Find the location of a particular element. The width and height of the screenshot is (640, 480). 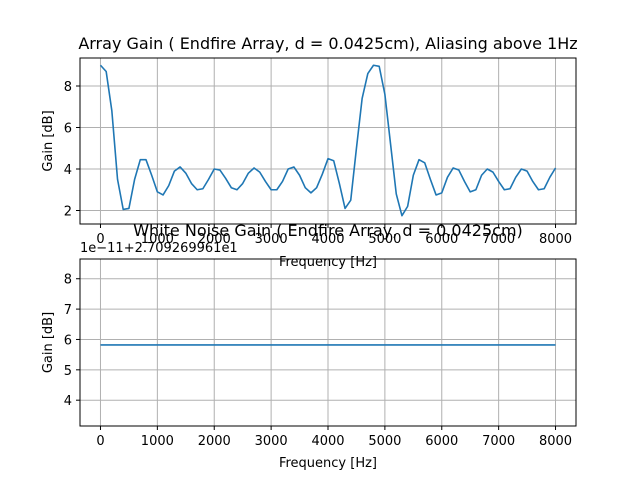

white-noise-gain-x-axis-label: Frequency [Hz] is located at coordinates (328, 463).